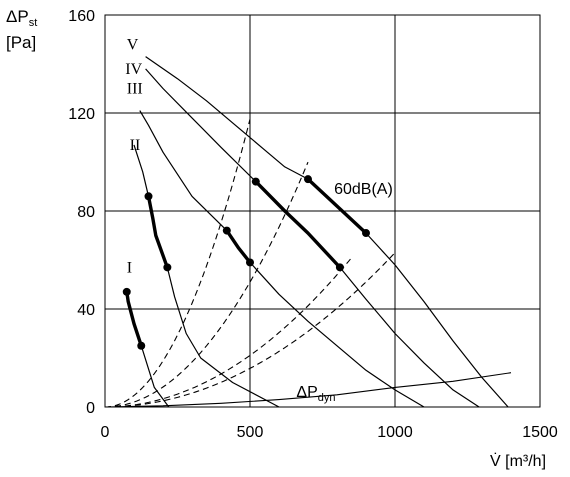 The width and height of the screenshot is (570, 477). What do you see at coordinates (518, 461) in the screenshot?
I see `x-axis-label: V̇ [m³/h]` at bounding box center [518, 461].